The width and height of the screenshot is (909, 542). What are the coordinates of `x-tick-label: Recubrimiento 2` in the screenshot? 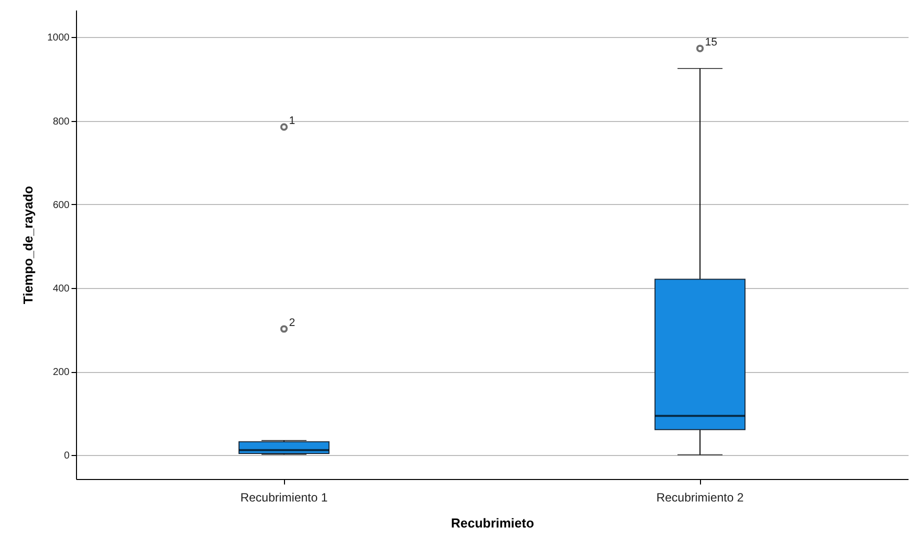 It's located at (700, 497).